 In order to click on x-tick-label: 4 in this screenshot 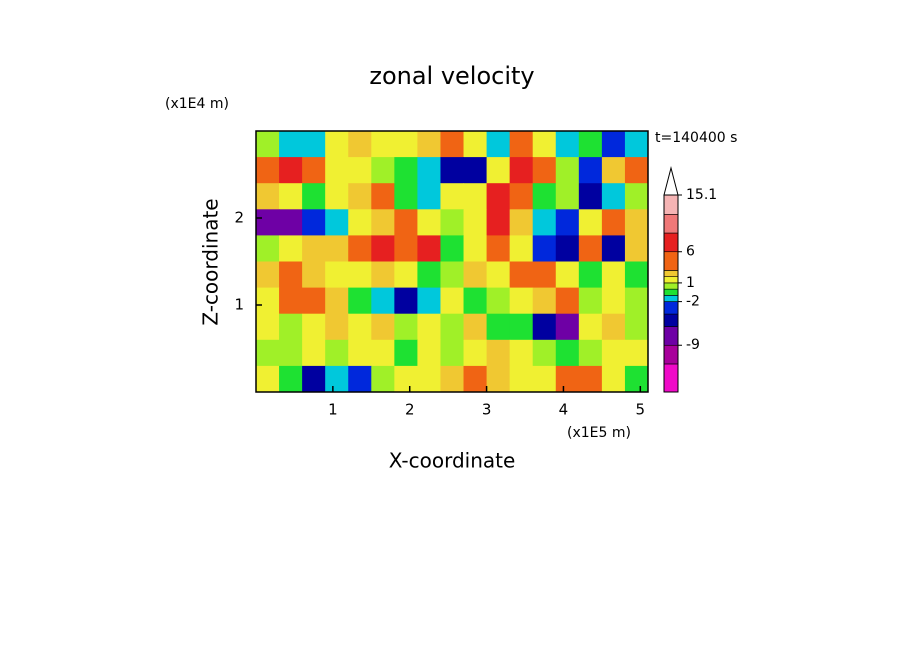, I will do `click(564, 410)`.